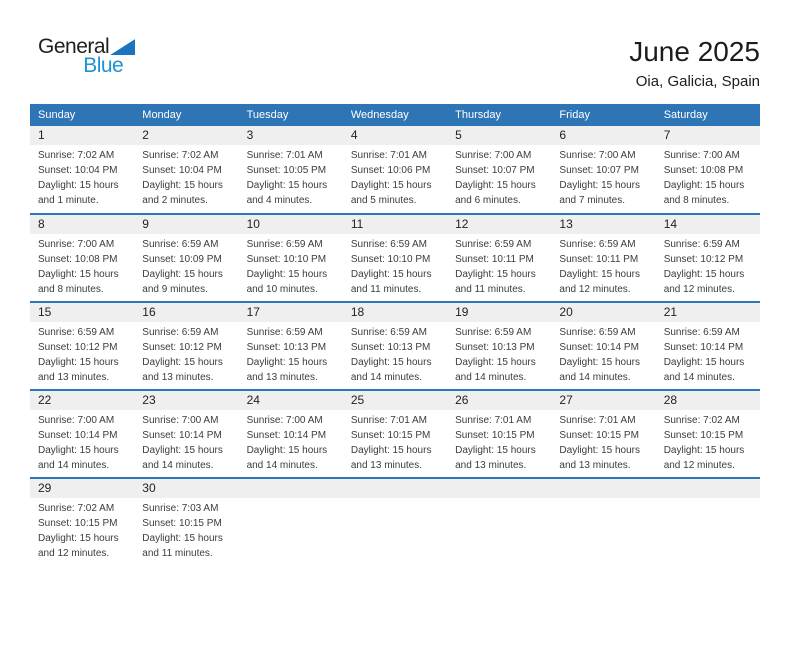  I want to click on sunset-line: Sunset: 10:08 PM, so click(78, 259).